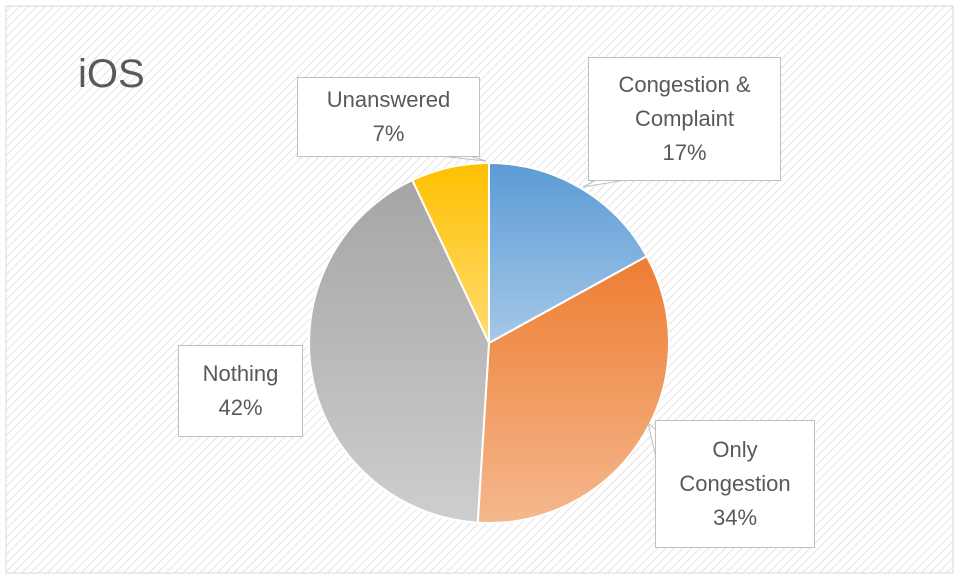 Image resolution: width=959 pixels, height=579 pixels. I want to click on value-label: 17%, so click(684, 152).